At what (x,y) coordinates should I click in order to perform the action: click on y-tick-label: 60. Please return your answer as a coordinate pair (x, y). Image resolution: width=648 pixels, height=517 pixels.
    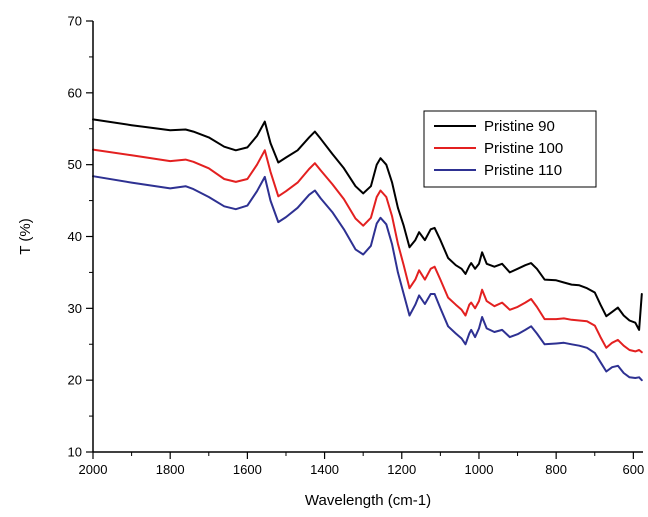
    Looking at the image, I should click on (75, 92).